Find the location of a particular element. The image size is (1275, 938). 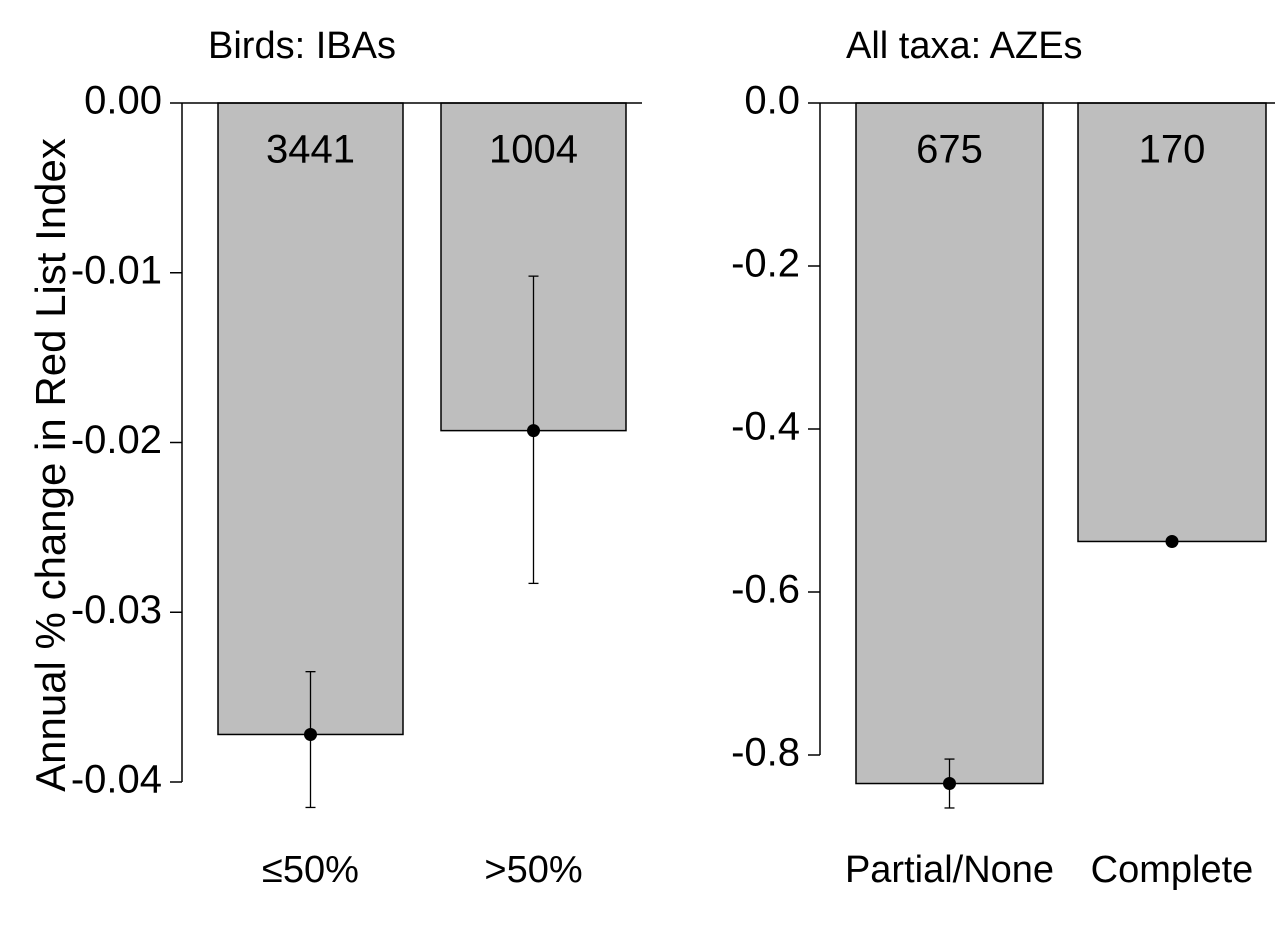

bar-count-label: 1004 is located at coordinates (533, 150).